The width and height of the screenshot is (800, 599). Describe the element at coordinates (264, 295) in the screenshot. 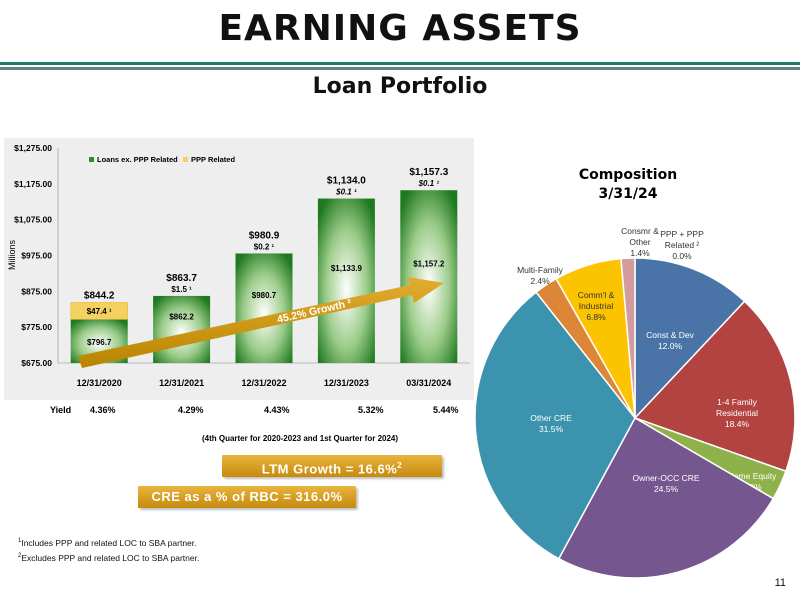

I see `bar-value-label: $980.7` at that location.